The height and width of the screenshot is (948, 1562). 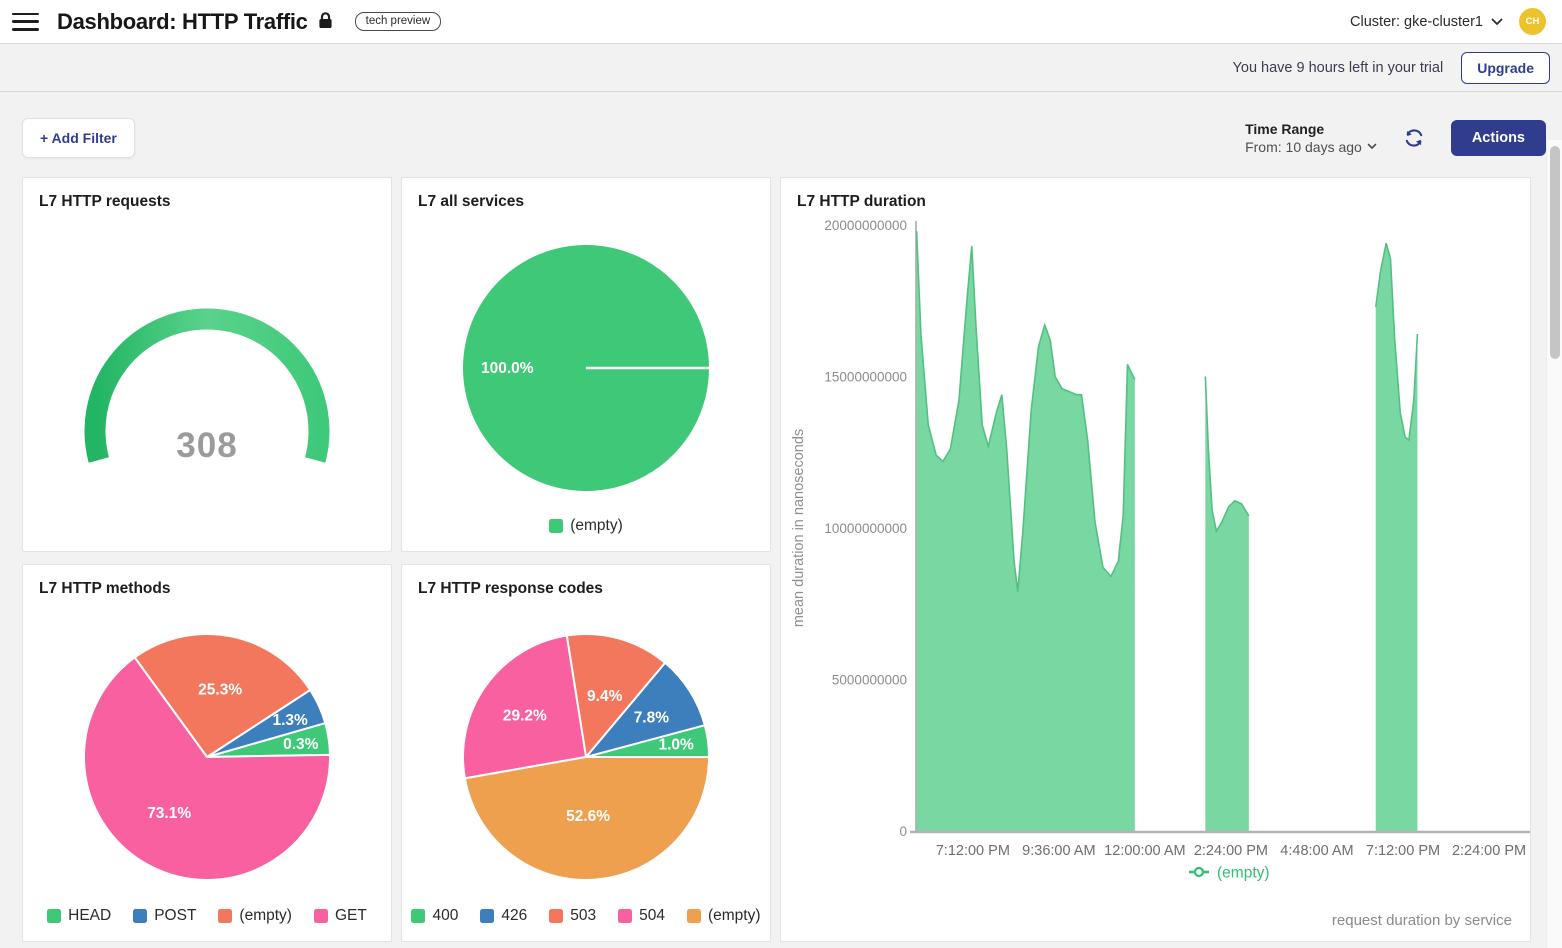 What do you see at coordinates (861, 201) in the screenshot?
I see `panel-title: L7 HTTP duration` at bounding box center [861, 201].